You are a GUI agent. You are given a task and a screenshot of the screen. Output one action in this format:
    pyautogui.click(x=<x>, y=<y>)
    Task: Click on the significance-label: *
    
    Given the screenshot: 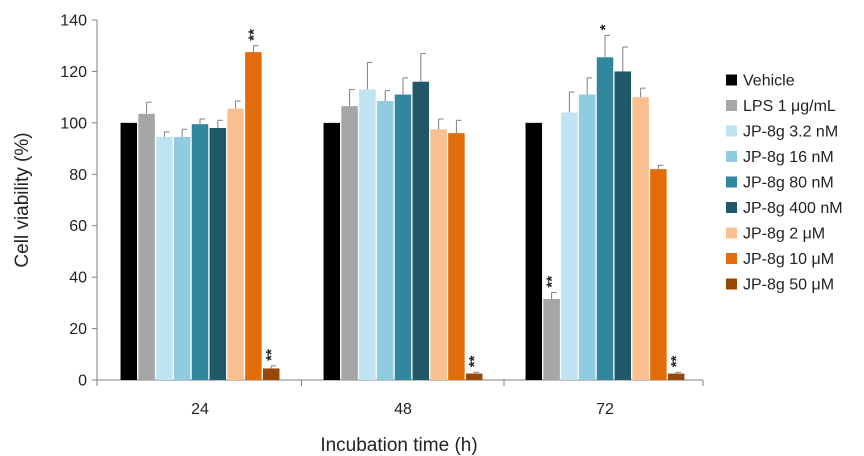 What is the action you would take?
    pyautogui.click(x=605, y=27)
    